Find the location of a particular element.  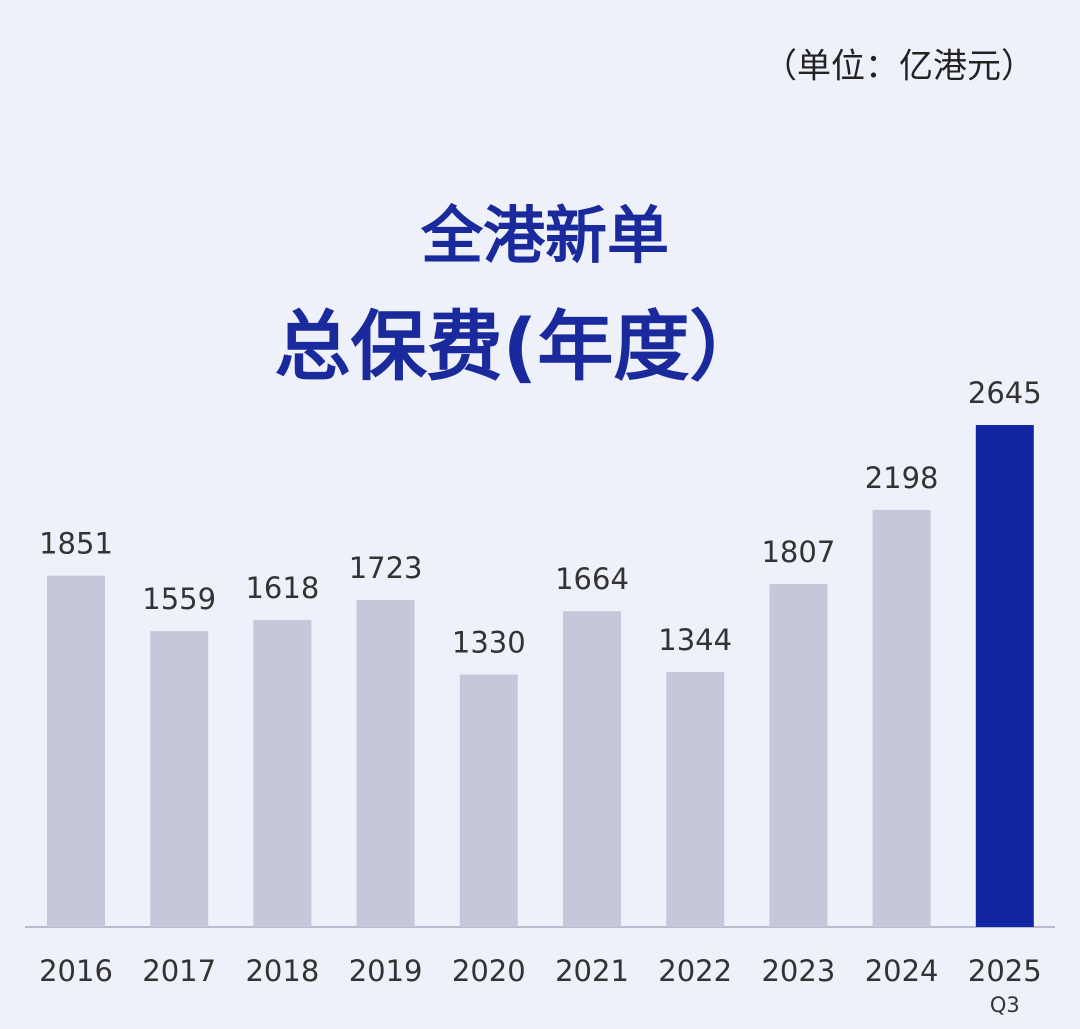

x-tick-label: 2017 is located at coordinates (179, 971).